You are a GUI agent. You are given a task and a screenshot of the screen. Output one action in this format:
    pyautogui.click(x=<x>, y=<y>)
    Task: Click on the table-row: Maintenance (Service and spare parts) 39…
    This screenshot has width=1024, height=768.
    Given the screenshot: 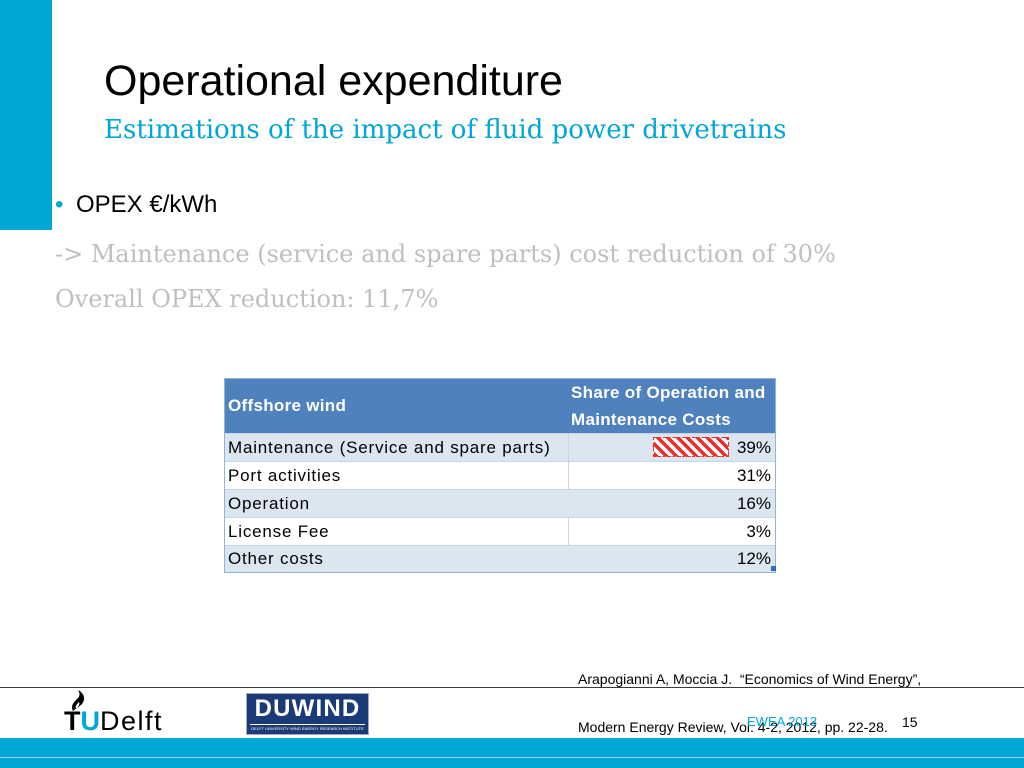 What is the action you would take?
    pyautogui.click(x=500, y=447)
    